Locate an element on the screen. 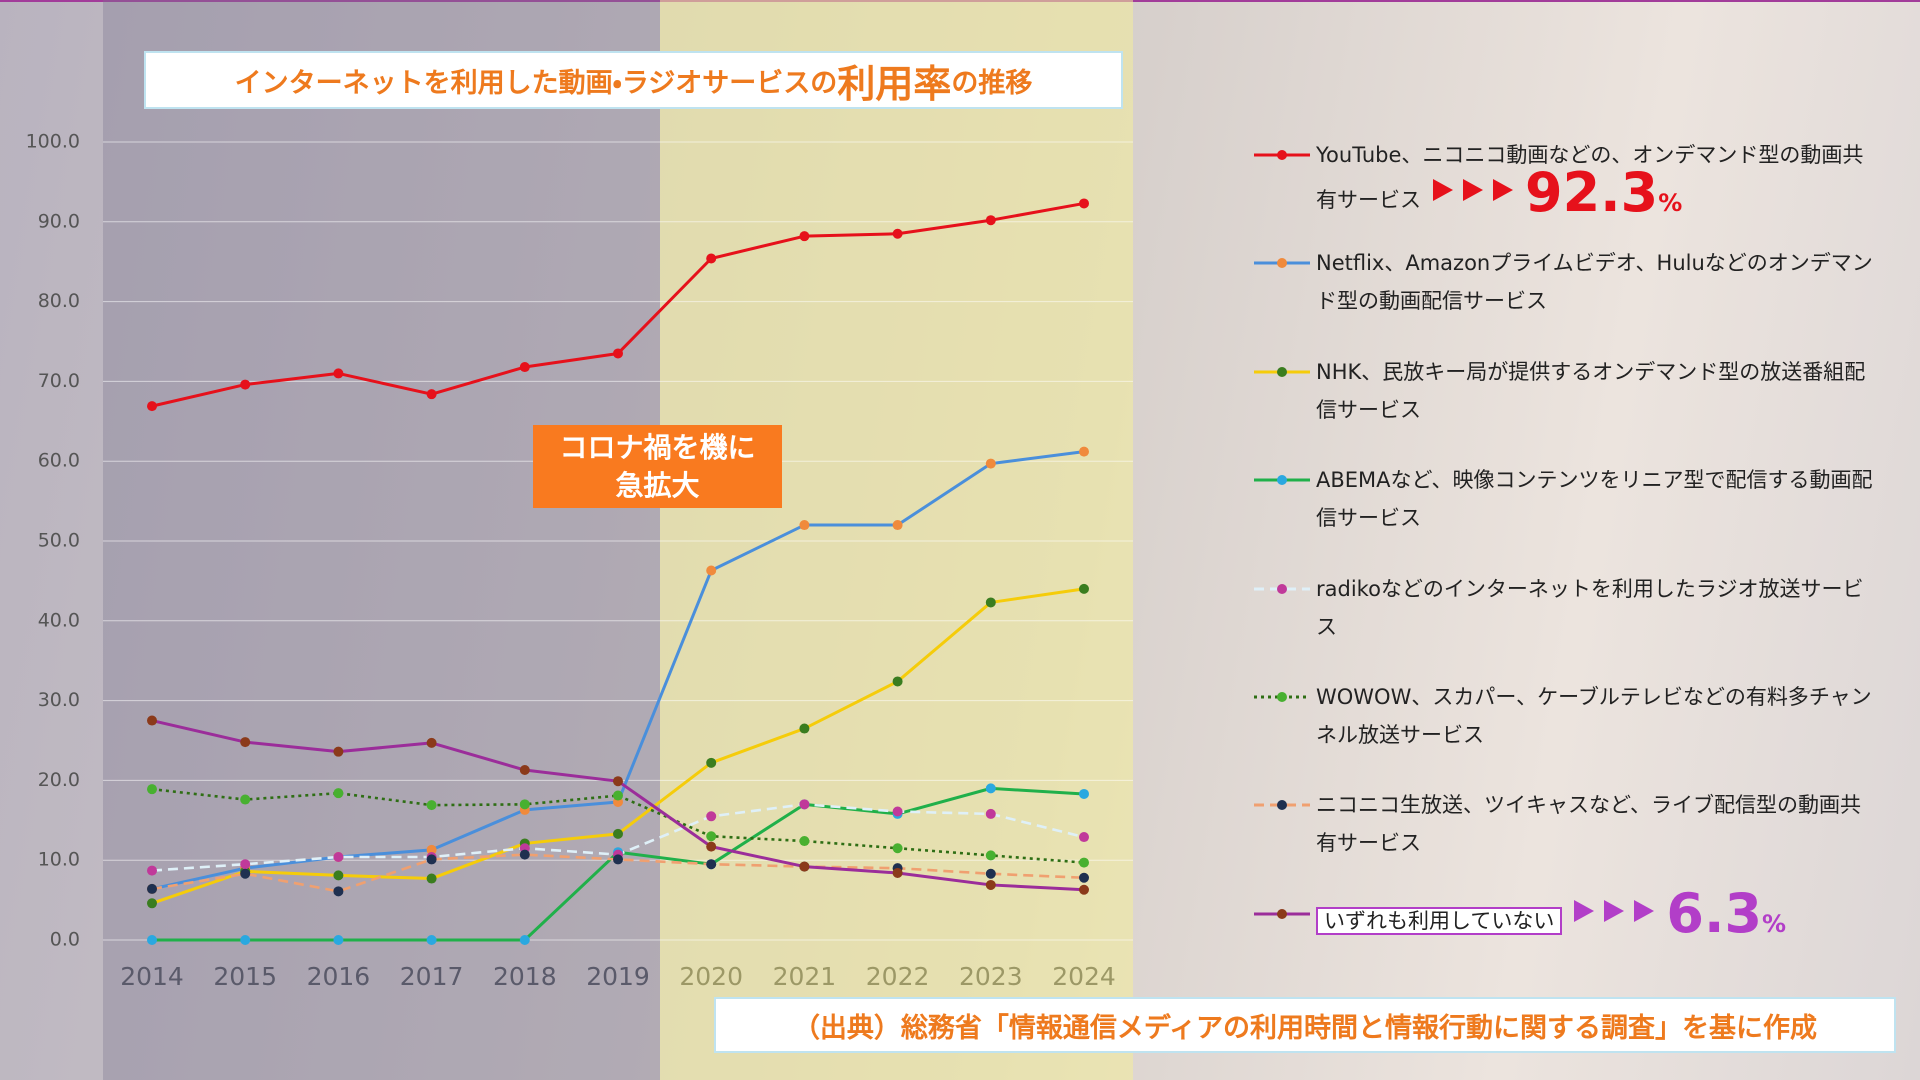  annotation-line: コロナ禍を機に is located at coordinates (657, 447).